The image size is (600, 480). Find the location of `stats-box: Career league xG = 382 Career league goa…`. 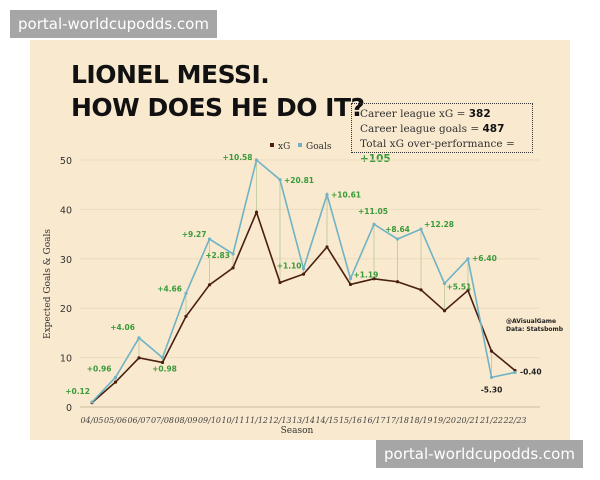

stats-box: Career league xG = 382 Career league goa… is located at coordinates (442, 134).